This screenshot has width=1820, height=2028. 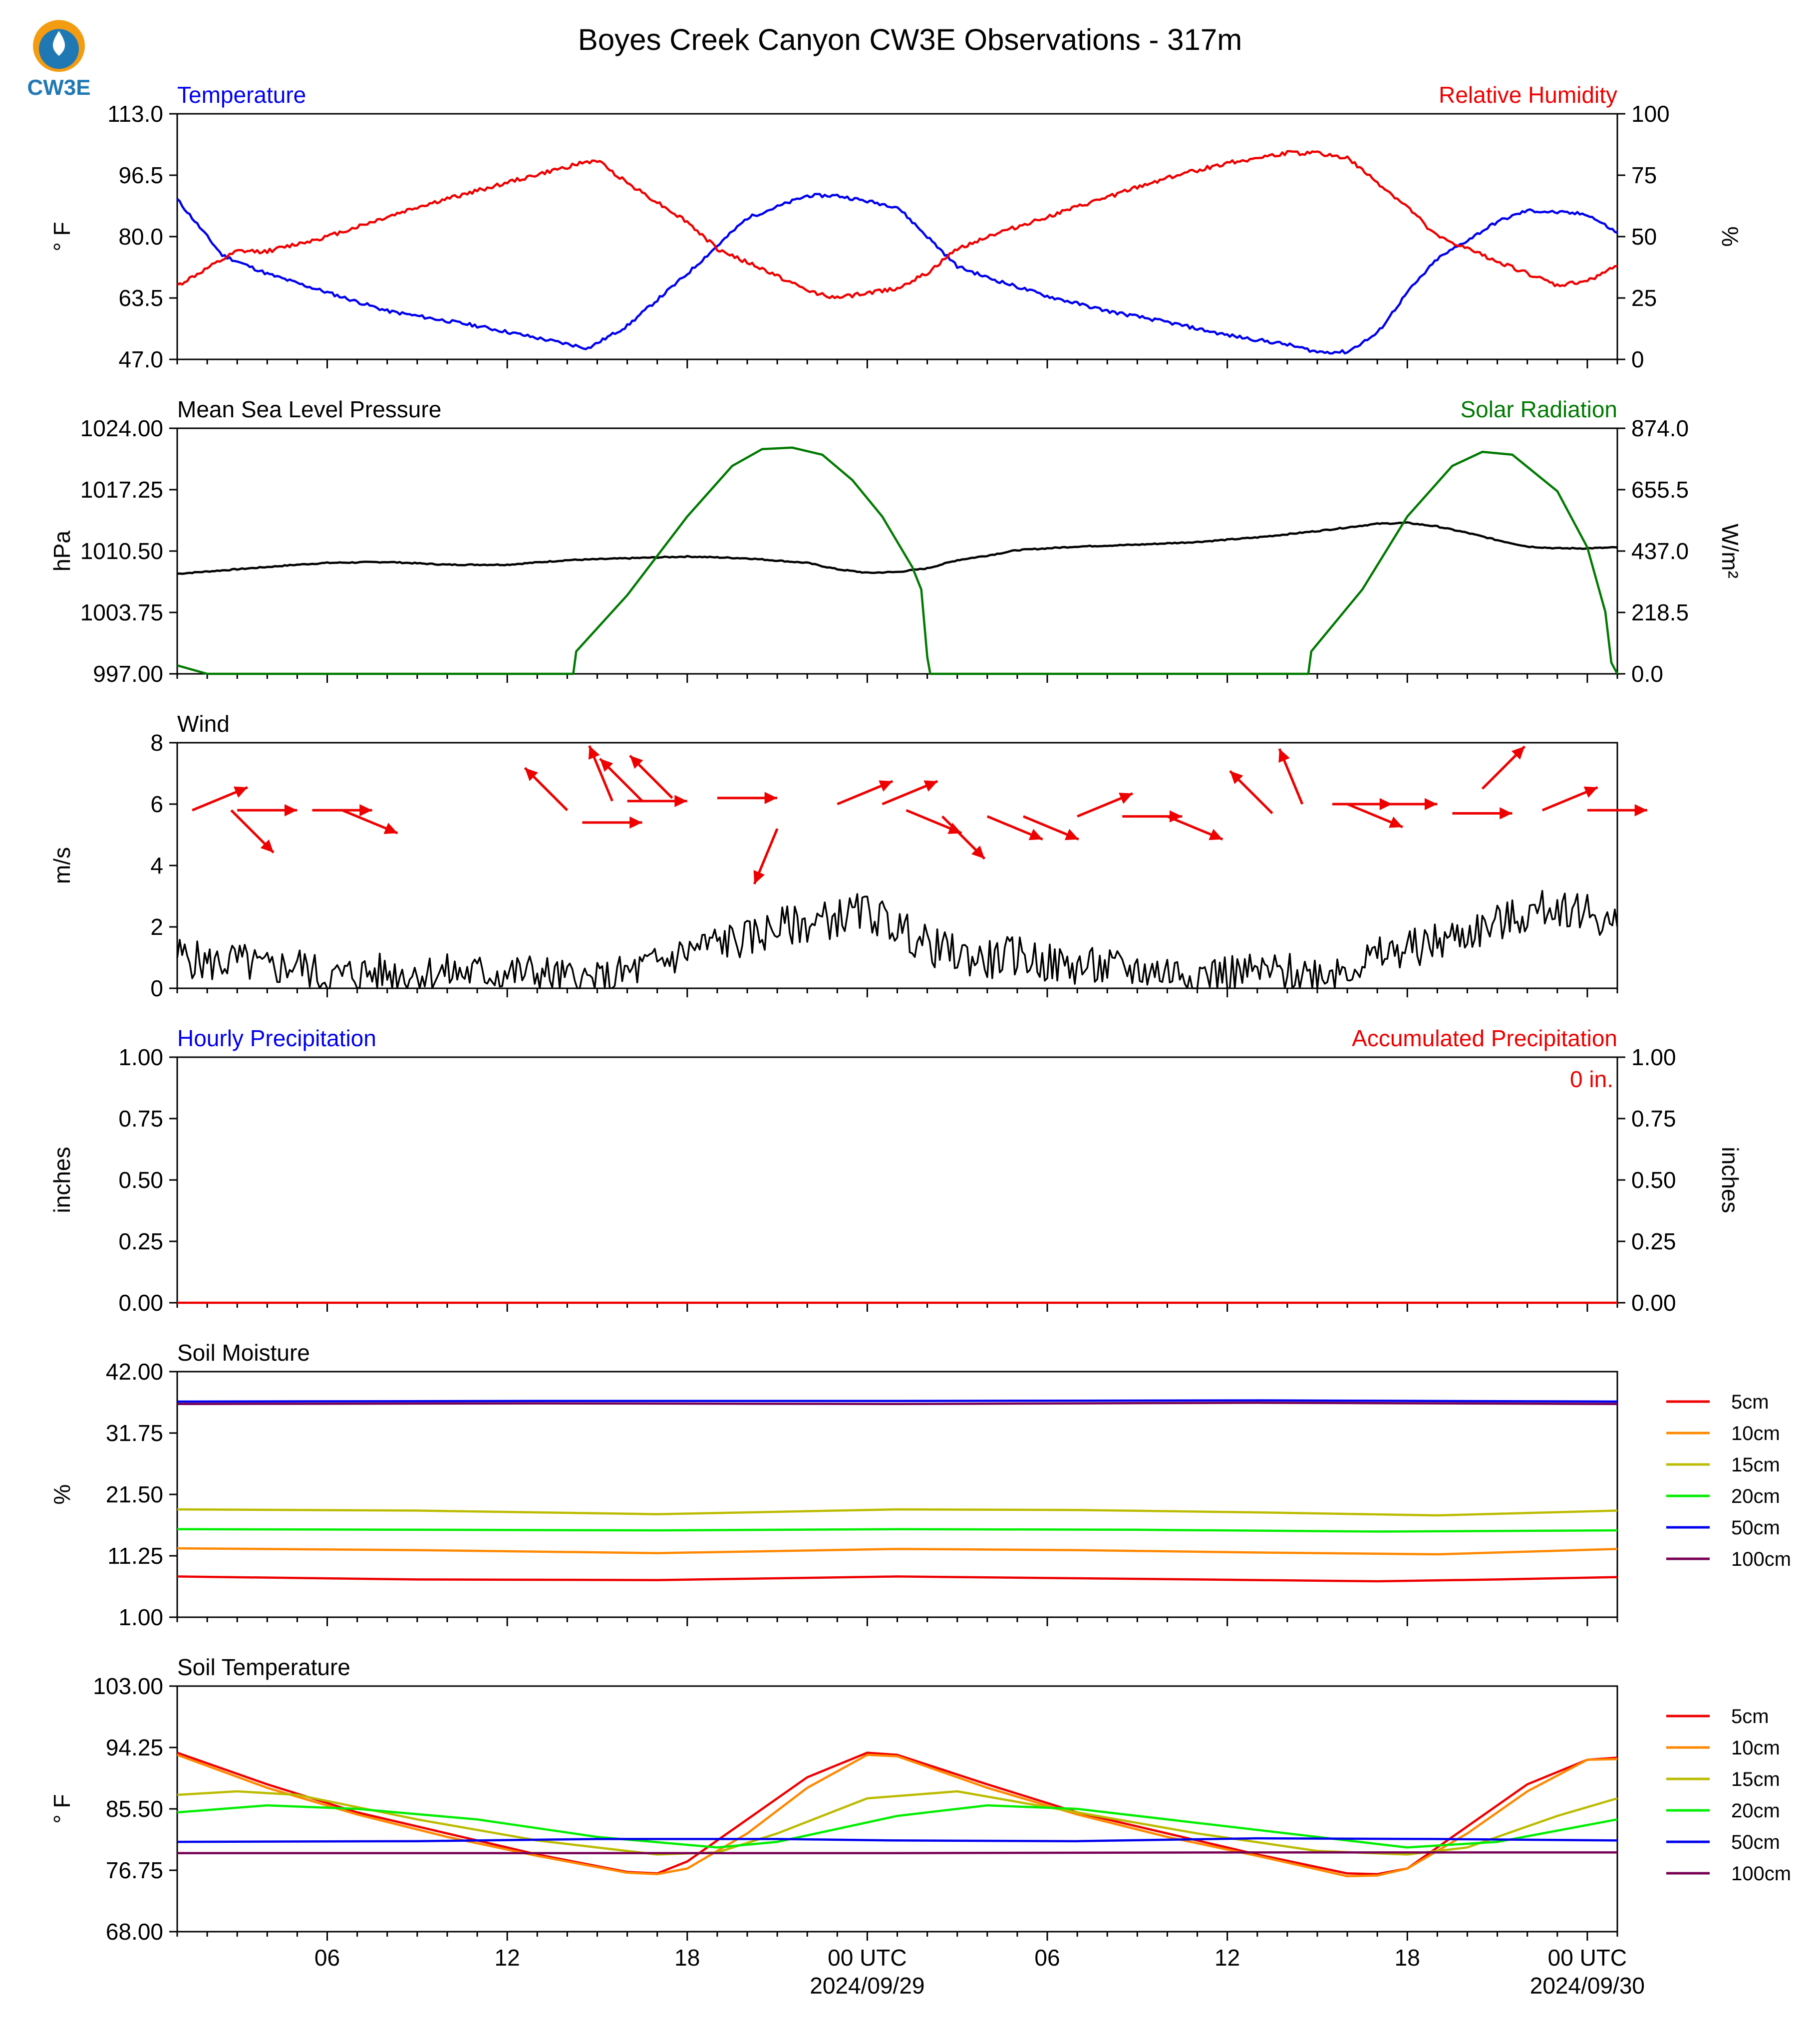 I want to click on legend-label: 100cm, so click(x=1761, y=1874).